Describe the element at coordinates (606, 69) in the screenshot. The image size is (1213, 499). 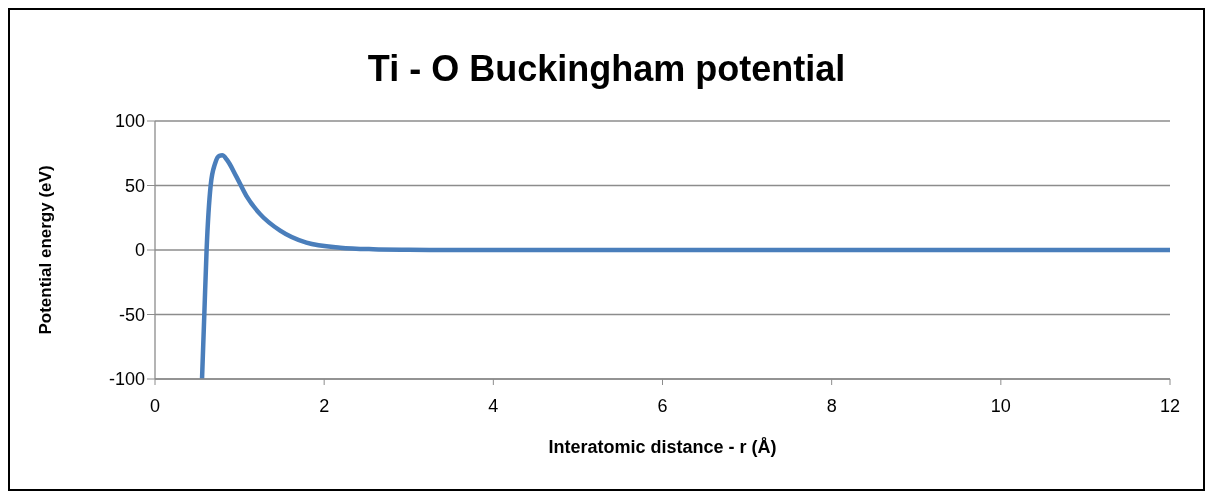
I see `chart-title: Ti - O Buckingham potential` at that location.